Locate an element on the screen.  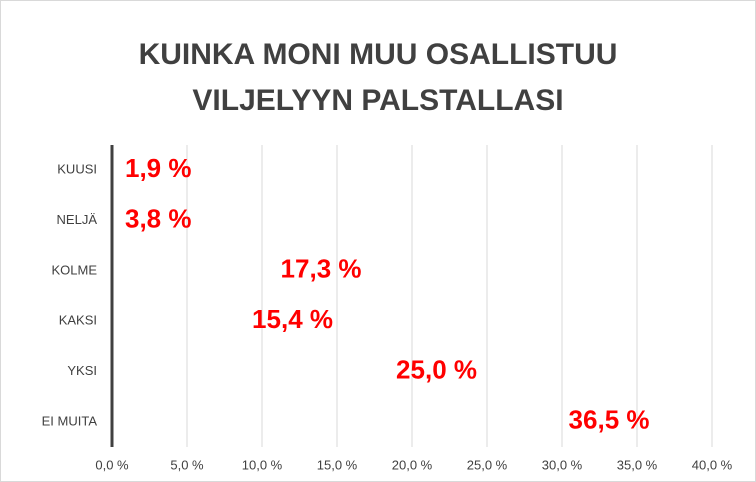
data-label: 17,3 % is located at coordinates (321, 269).